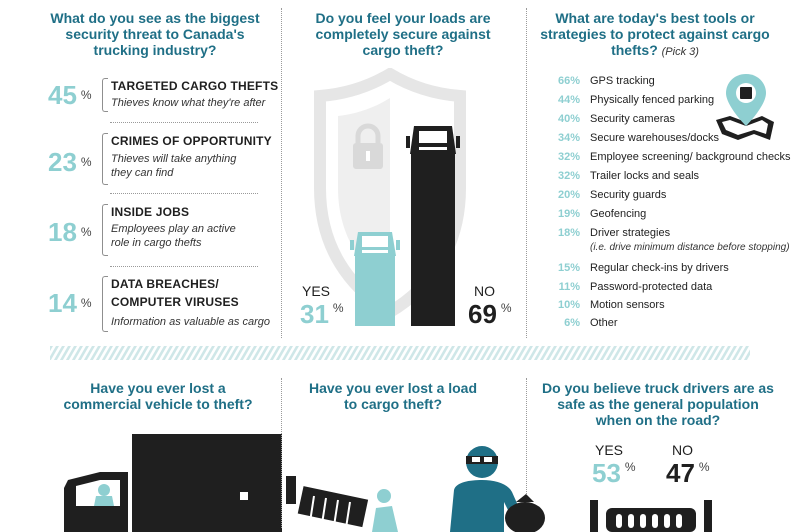 The height and width of the screenshot is (532, 800). Describe the element at coordinates (70, 162) in the screenshot. I see `threat-value: 23%` at that location.